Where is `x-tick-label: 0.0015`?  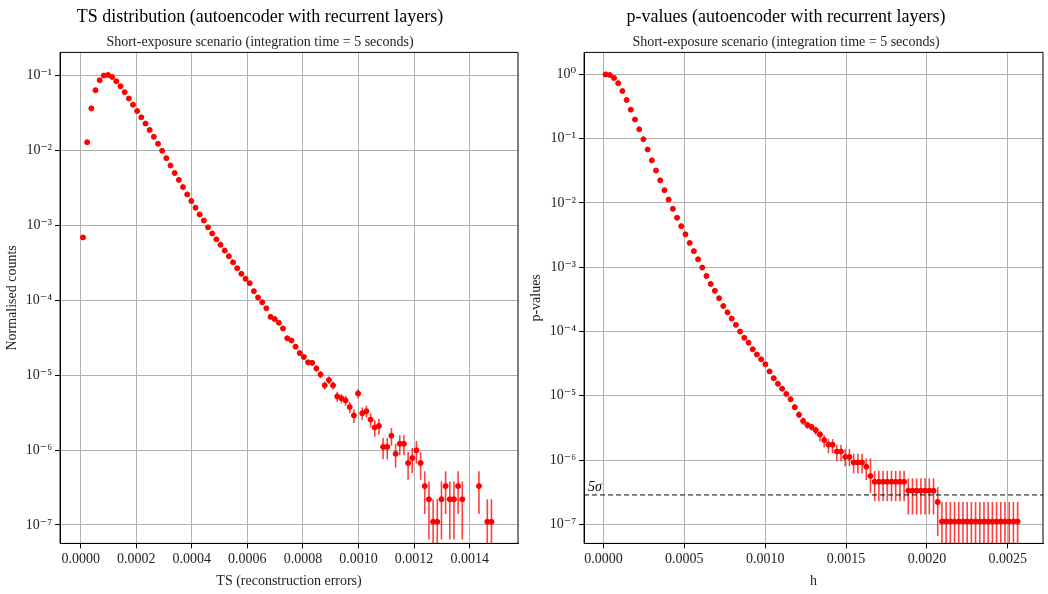
x-tick-label: 0.0015 is located at coordinates (846, 559).